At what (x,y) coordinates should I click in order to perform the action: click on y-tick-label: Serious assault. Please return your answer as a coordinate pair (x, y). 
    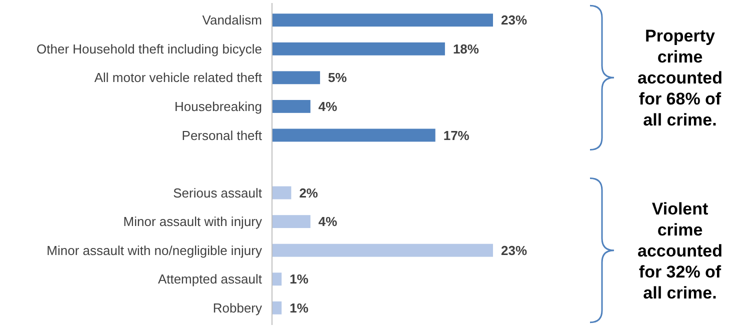
    Looking at the image, I should click on (217, 192).